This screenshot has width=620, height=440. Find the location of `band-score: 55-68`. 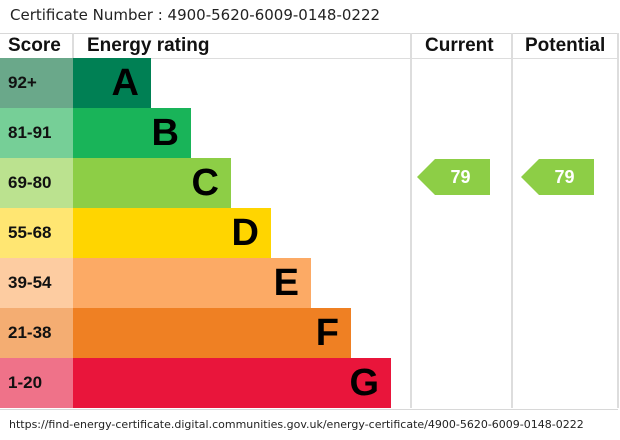

band-score: 55-68 is located at coordinates (36, 233).